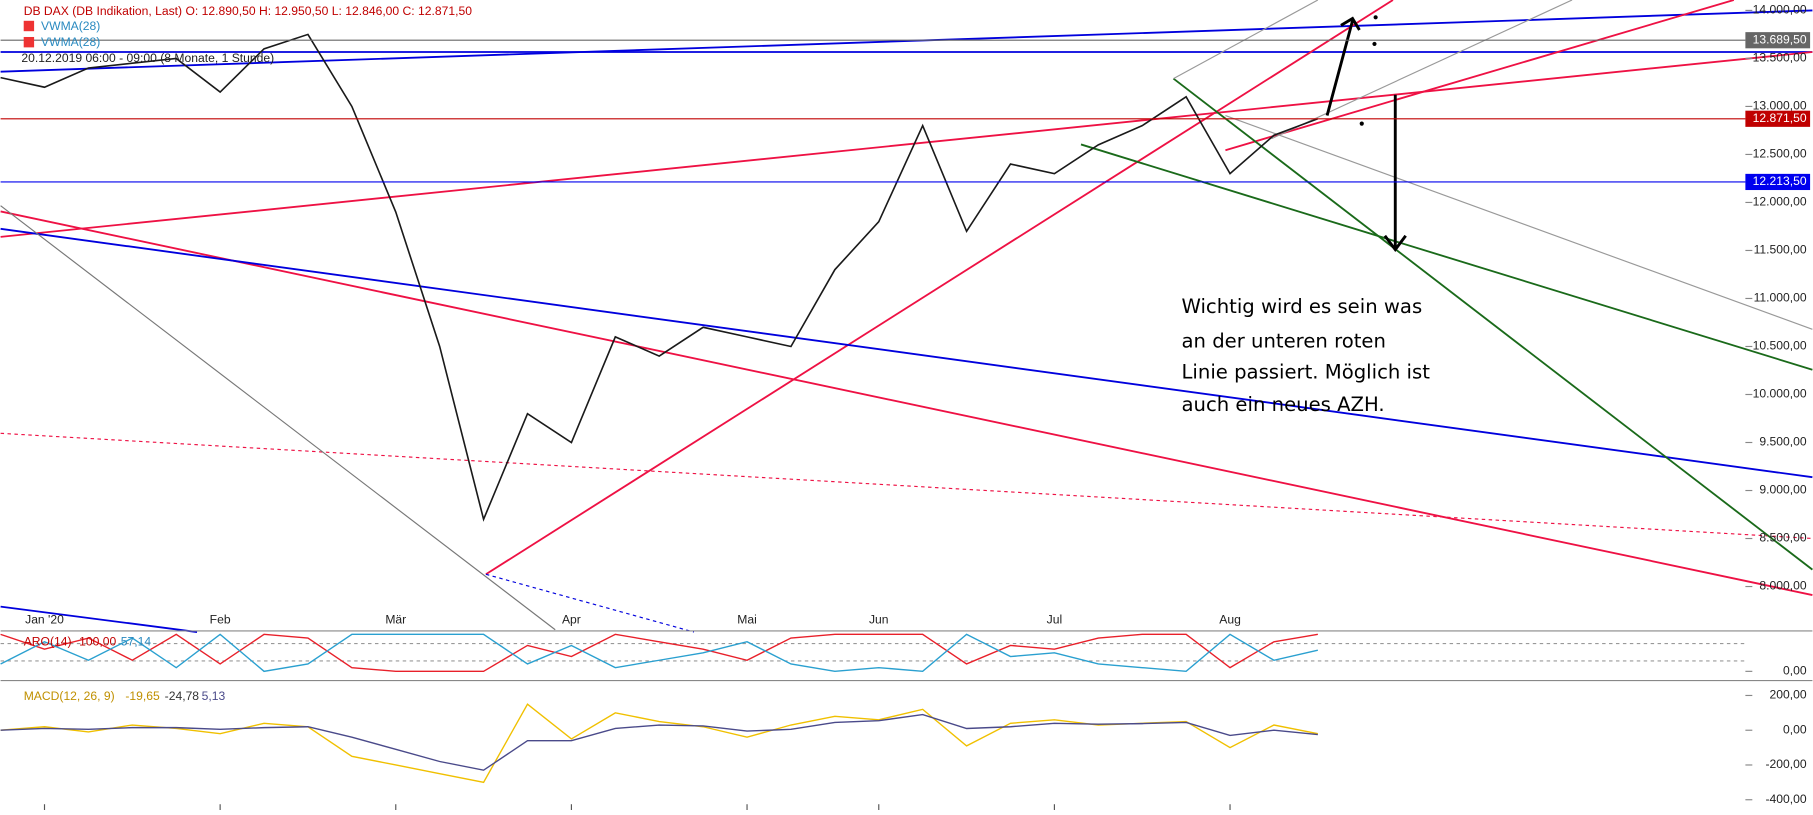  I want to click on macd-title: MACD(12, 26, 9), so click(69, 696).